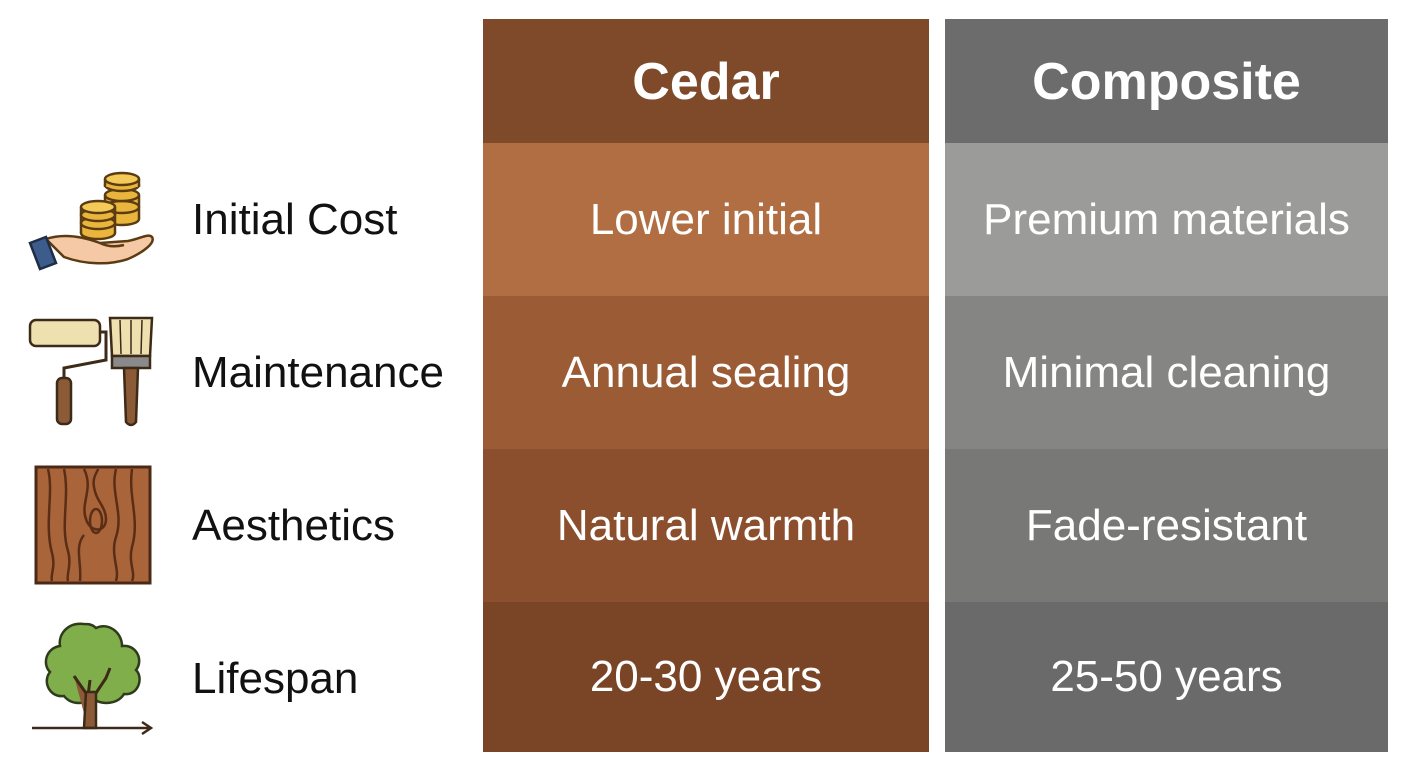  I want to click on composite-cell-lifespan: 25-50 years, so click(1166, 677).